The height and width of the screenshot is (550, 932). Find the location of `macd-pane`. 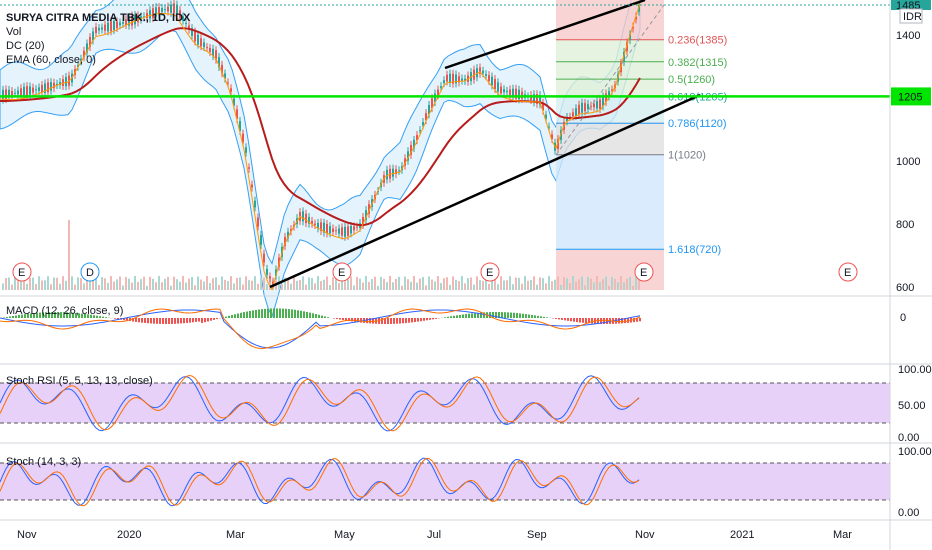

macd-pane is located at coordinates (320, 328).